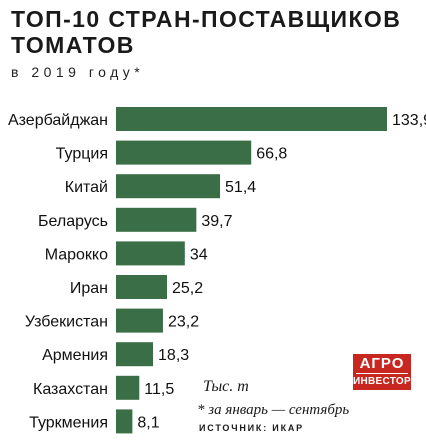  What do you see at coordinates (409, 120) in the screenshot?
I see `value-label-0: 133,9` at bounding box center [409, 120].